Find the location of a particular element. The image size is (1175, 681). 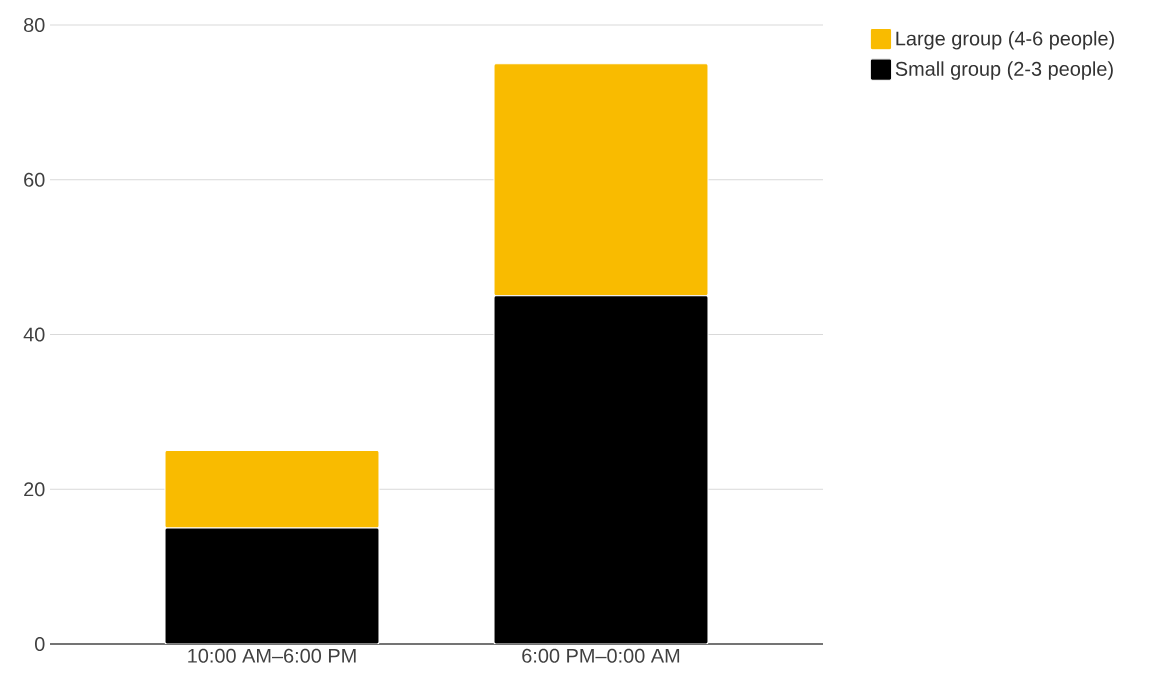

y-tick-label: 0 is located at coordinates (40, 644).